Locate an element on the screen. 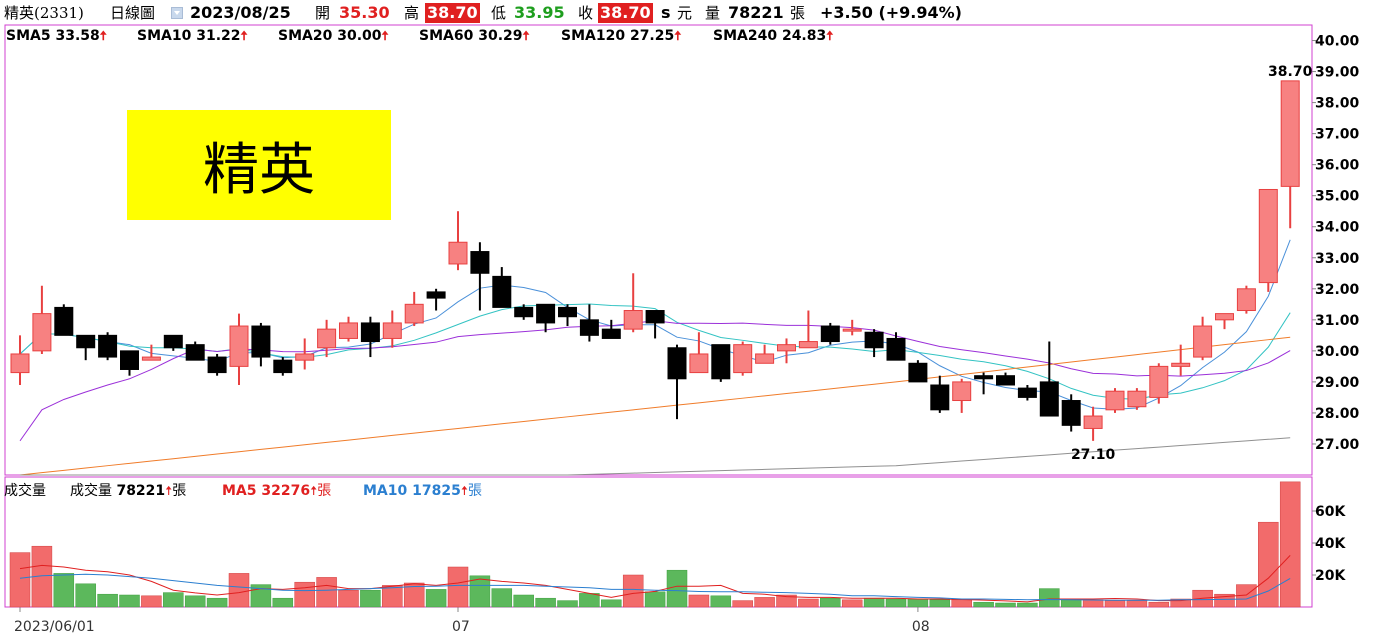 The height and width of the screenshot is (635, 1383). y-tick-label: 37.00 is located at coordinates (1337, 135).